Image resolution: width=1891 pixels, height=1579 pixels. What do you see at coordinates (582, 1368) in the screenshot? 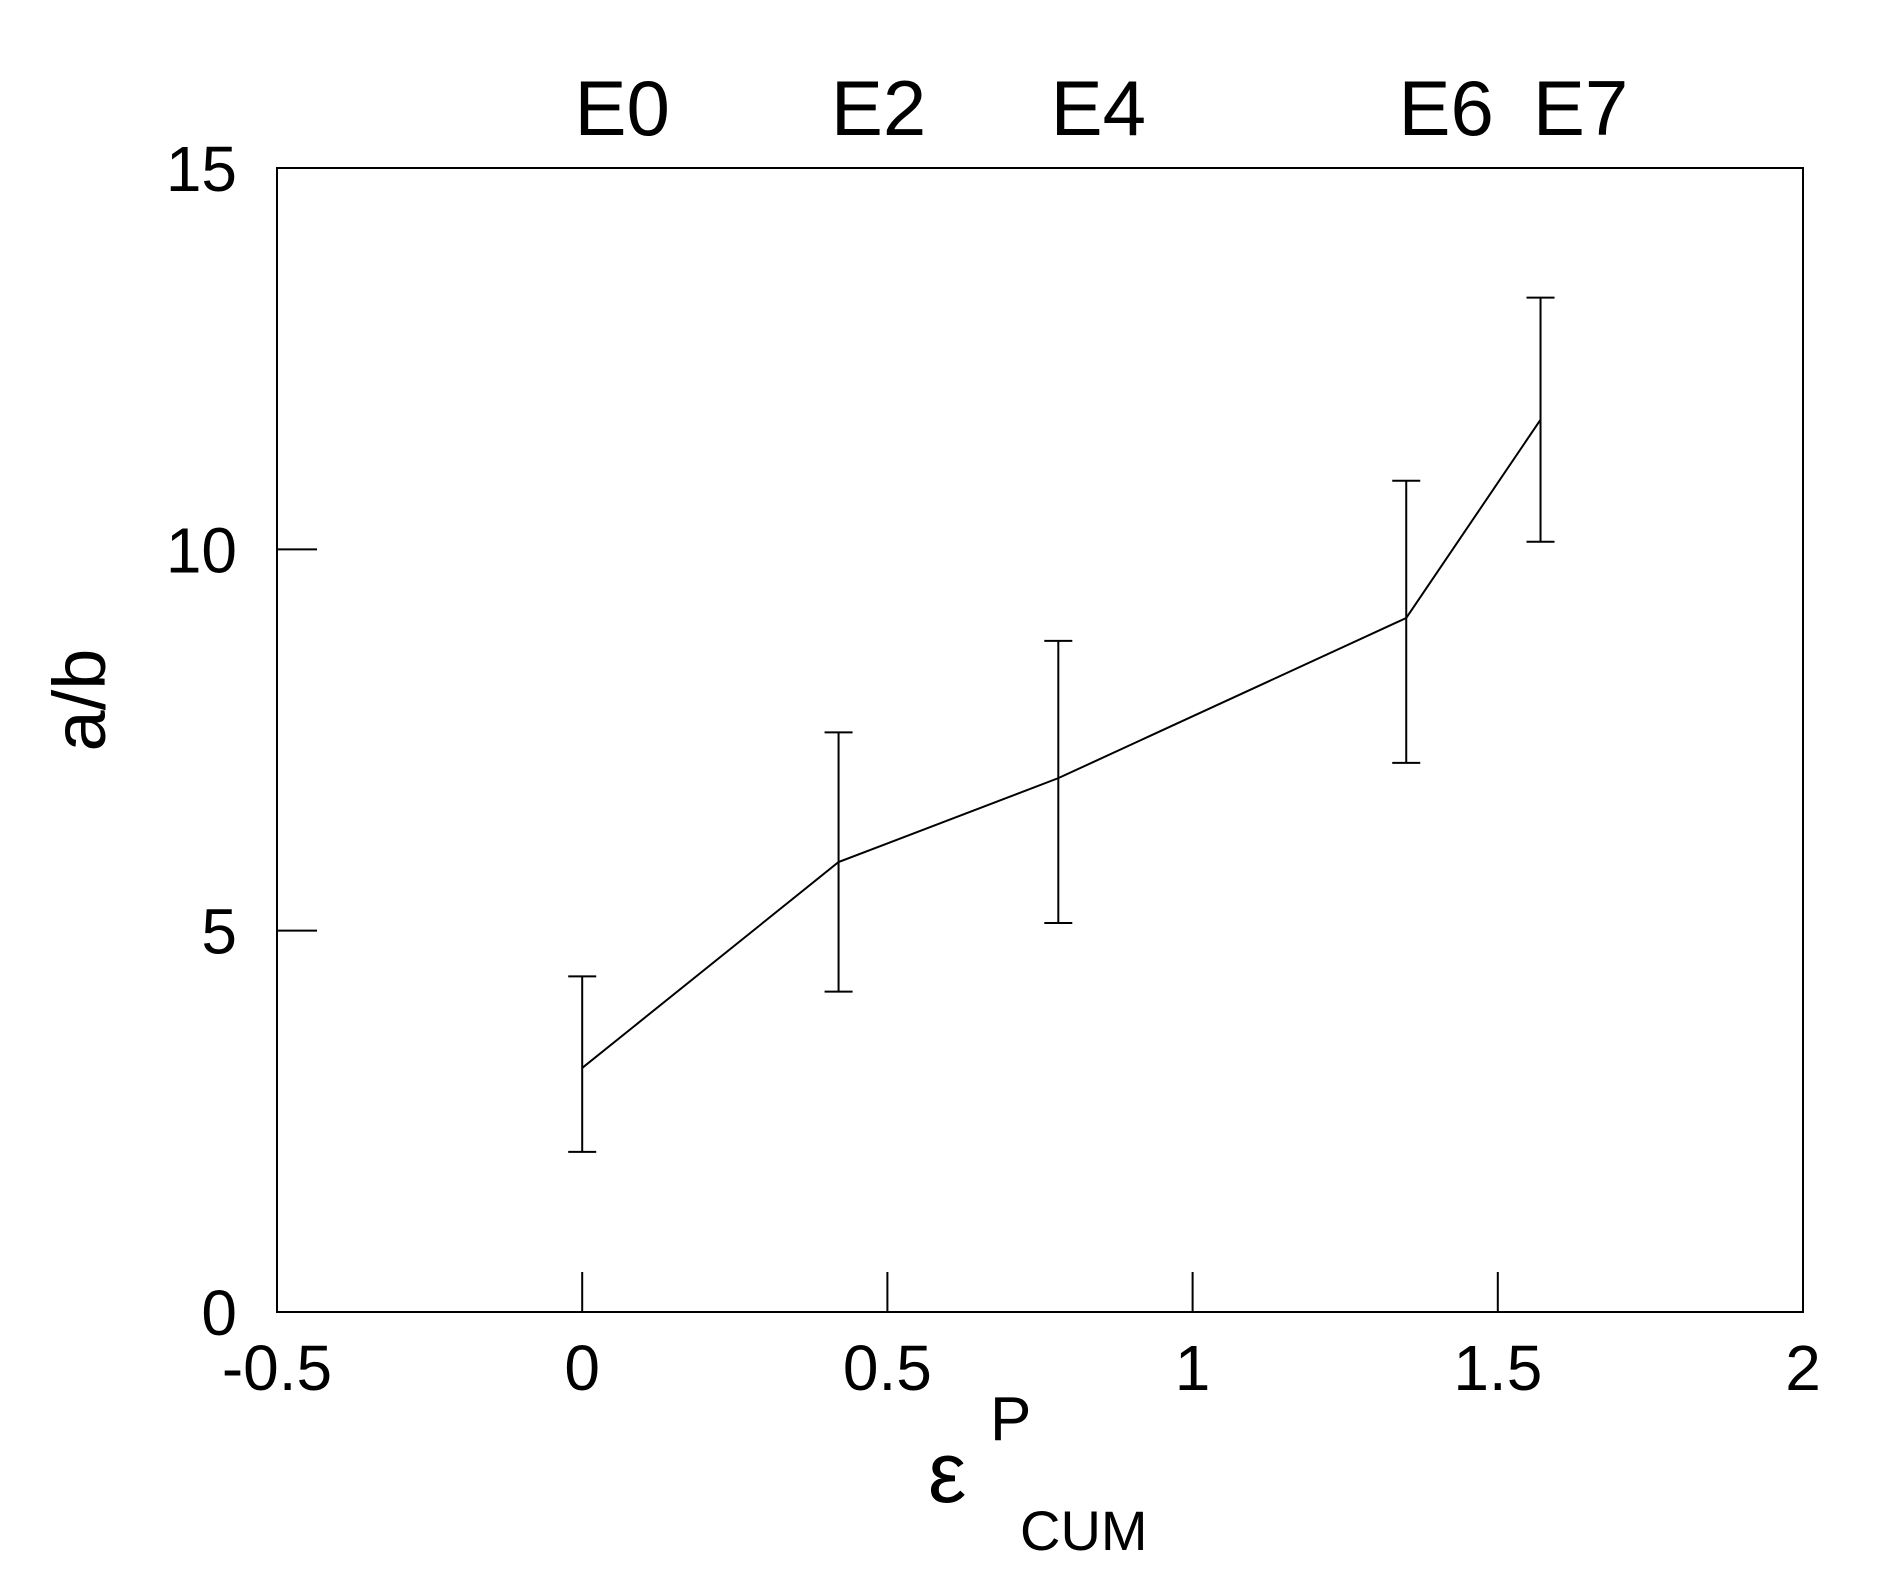
I see `x-tick-label: 0` at bounding box center [582, 1368].